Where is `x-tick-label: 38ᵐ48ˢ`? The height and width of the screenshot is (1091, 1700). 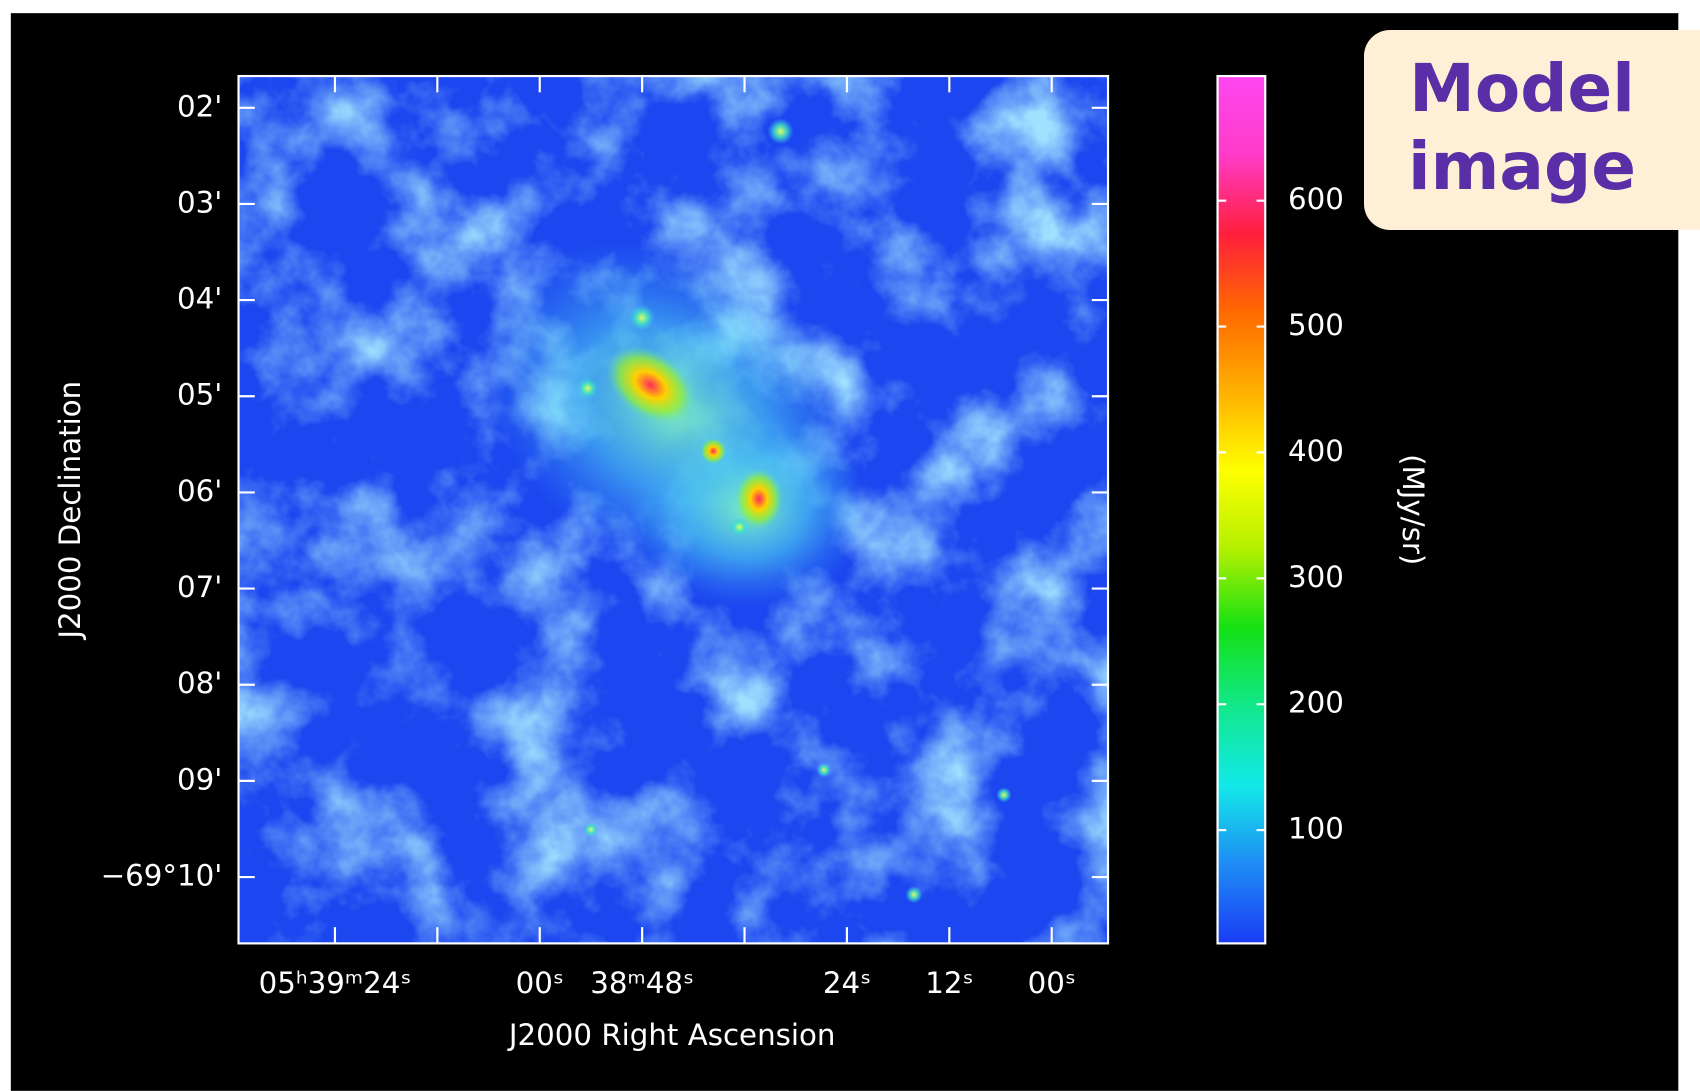
x-tick-label: 38ᵐ48ˢ is located at coordinates (642, 983).